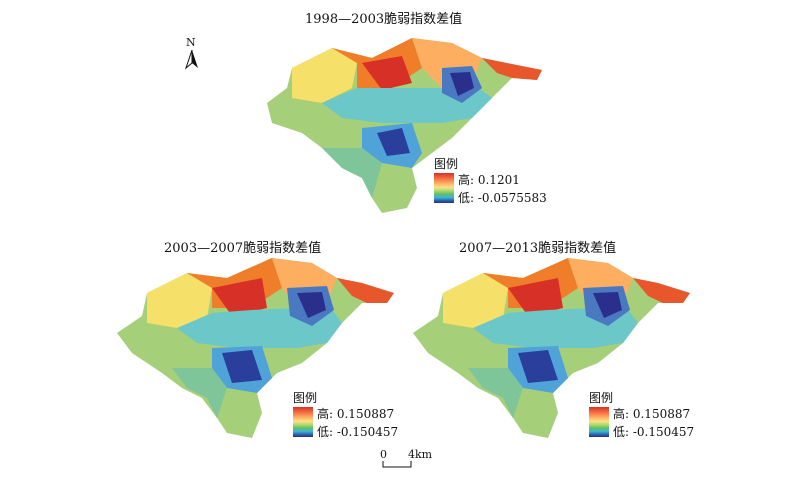 The width and height of the screenshot is (800, 479). What do you see at coordinates (384, 19) in the screenshot?
I see `panel-title-1998-2003: 1998—2003脆弱指数差值` at bounding box center [384, 19].